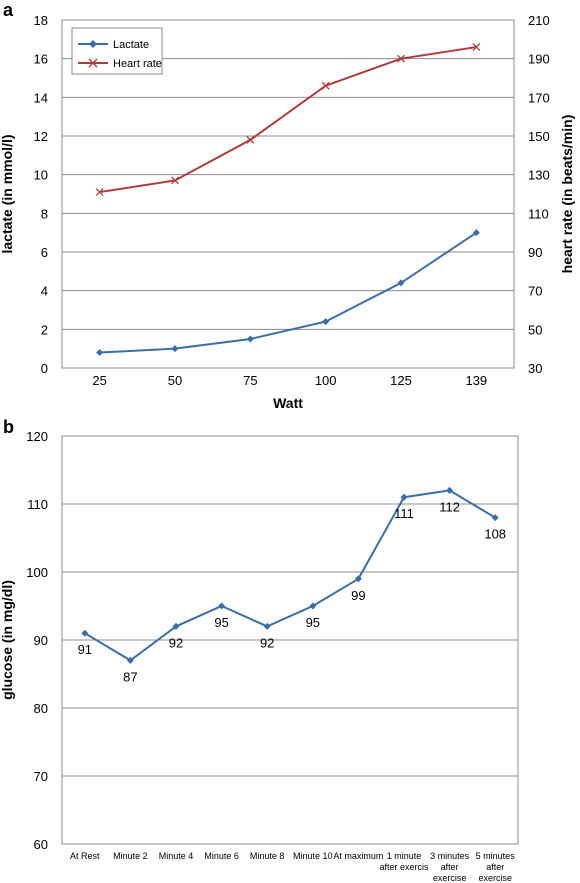 The width and height of the screenshot is (580, 883). What do you see at coordinates (41, 20) in the screenshot?
I see `y-tick-label: 18` at bounding box center [41, 20].